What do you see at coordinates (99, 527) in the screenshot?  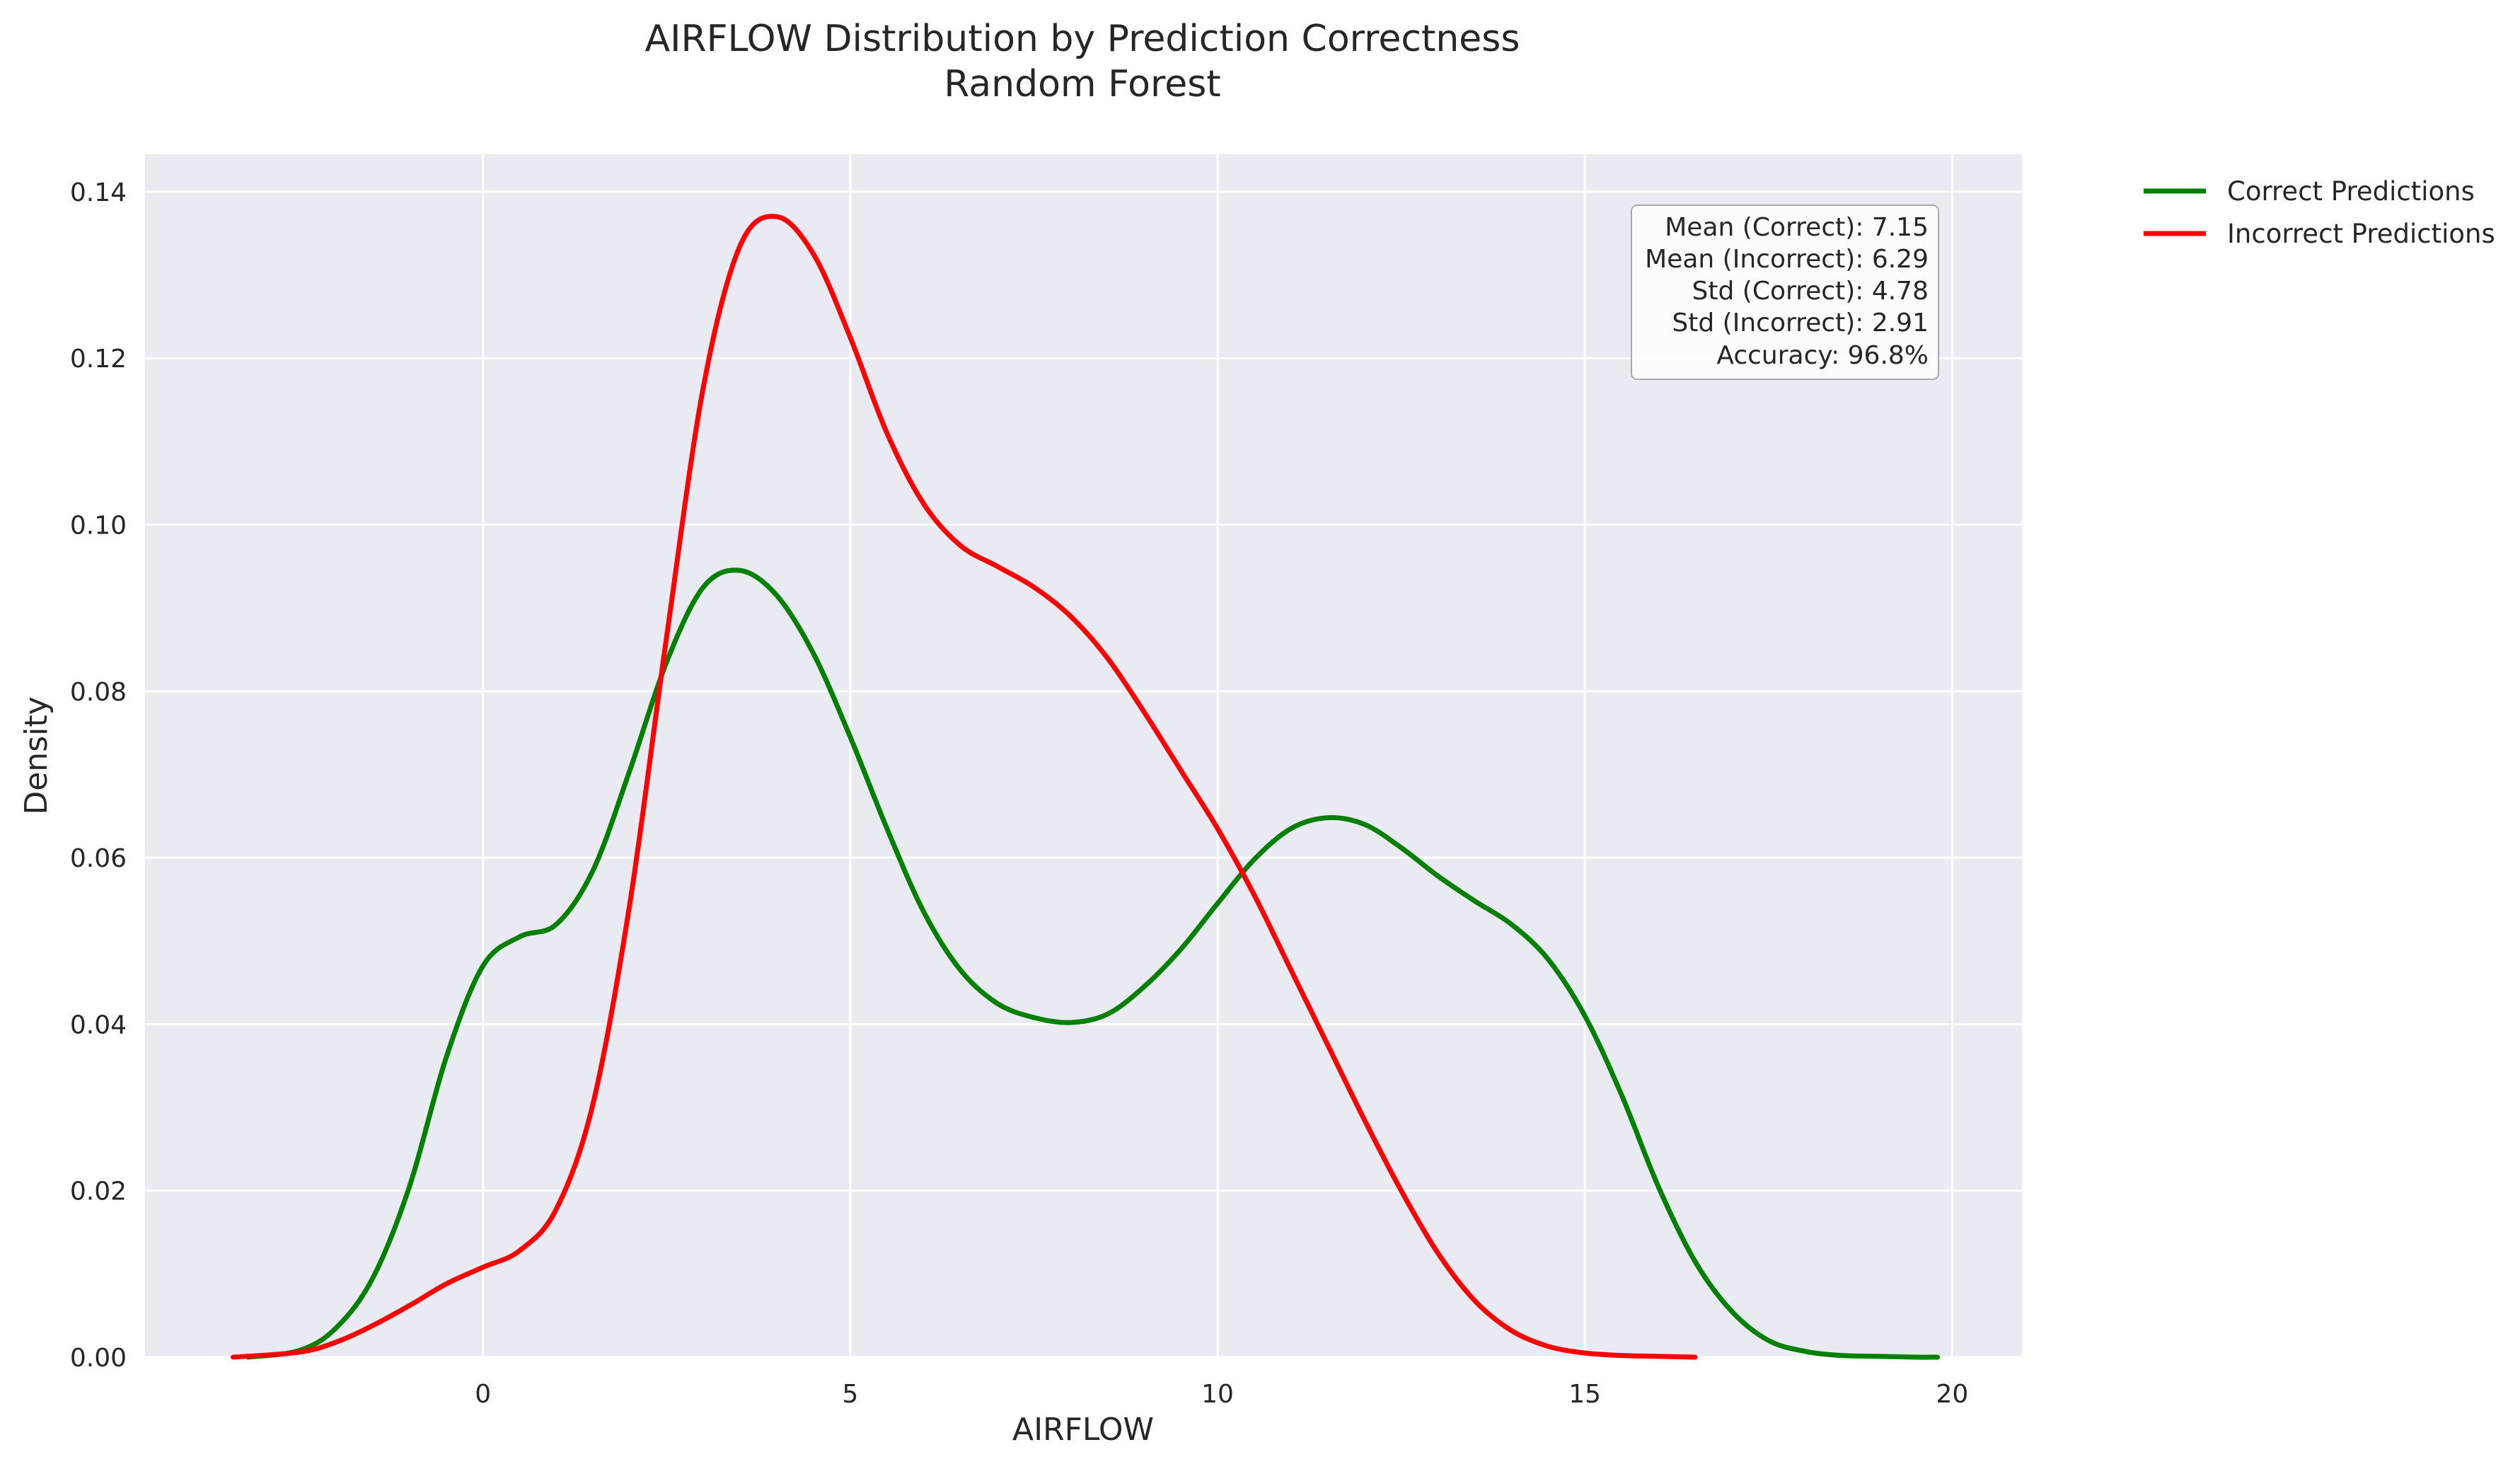 I see `y-tick-label: 0.10` at bounding box center [99, 527].